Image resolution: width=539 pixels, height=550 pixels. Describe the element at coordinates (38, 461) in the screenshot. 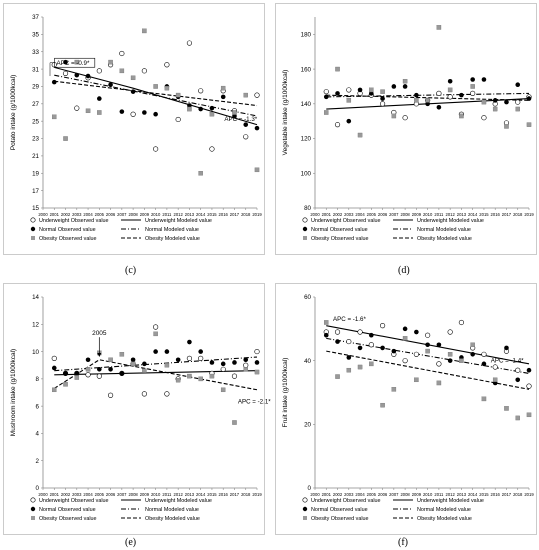

I see `y-tick-label: 2` at that location.